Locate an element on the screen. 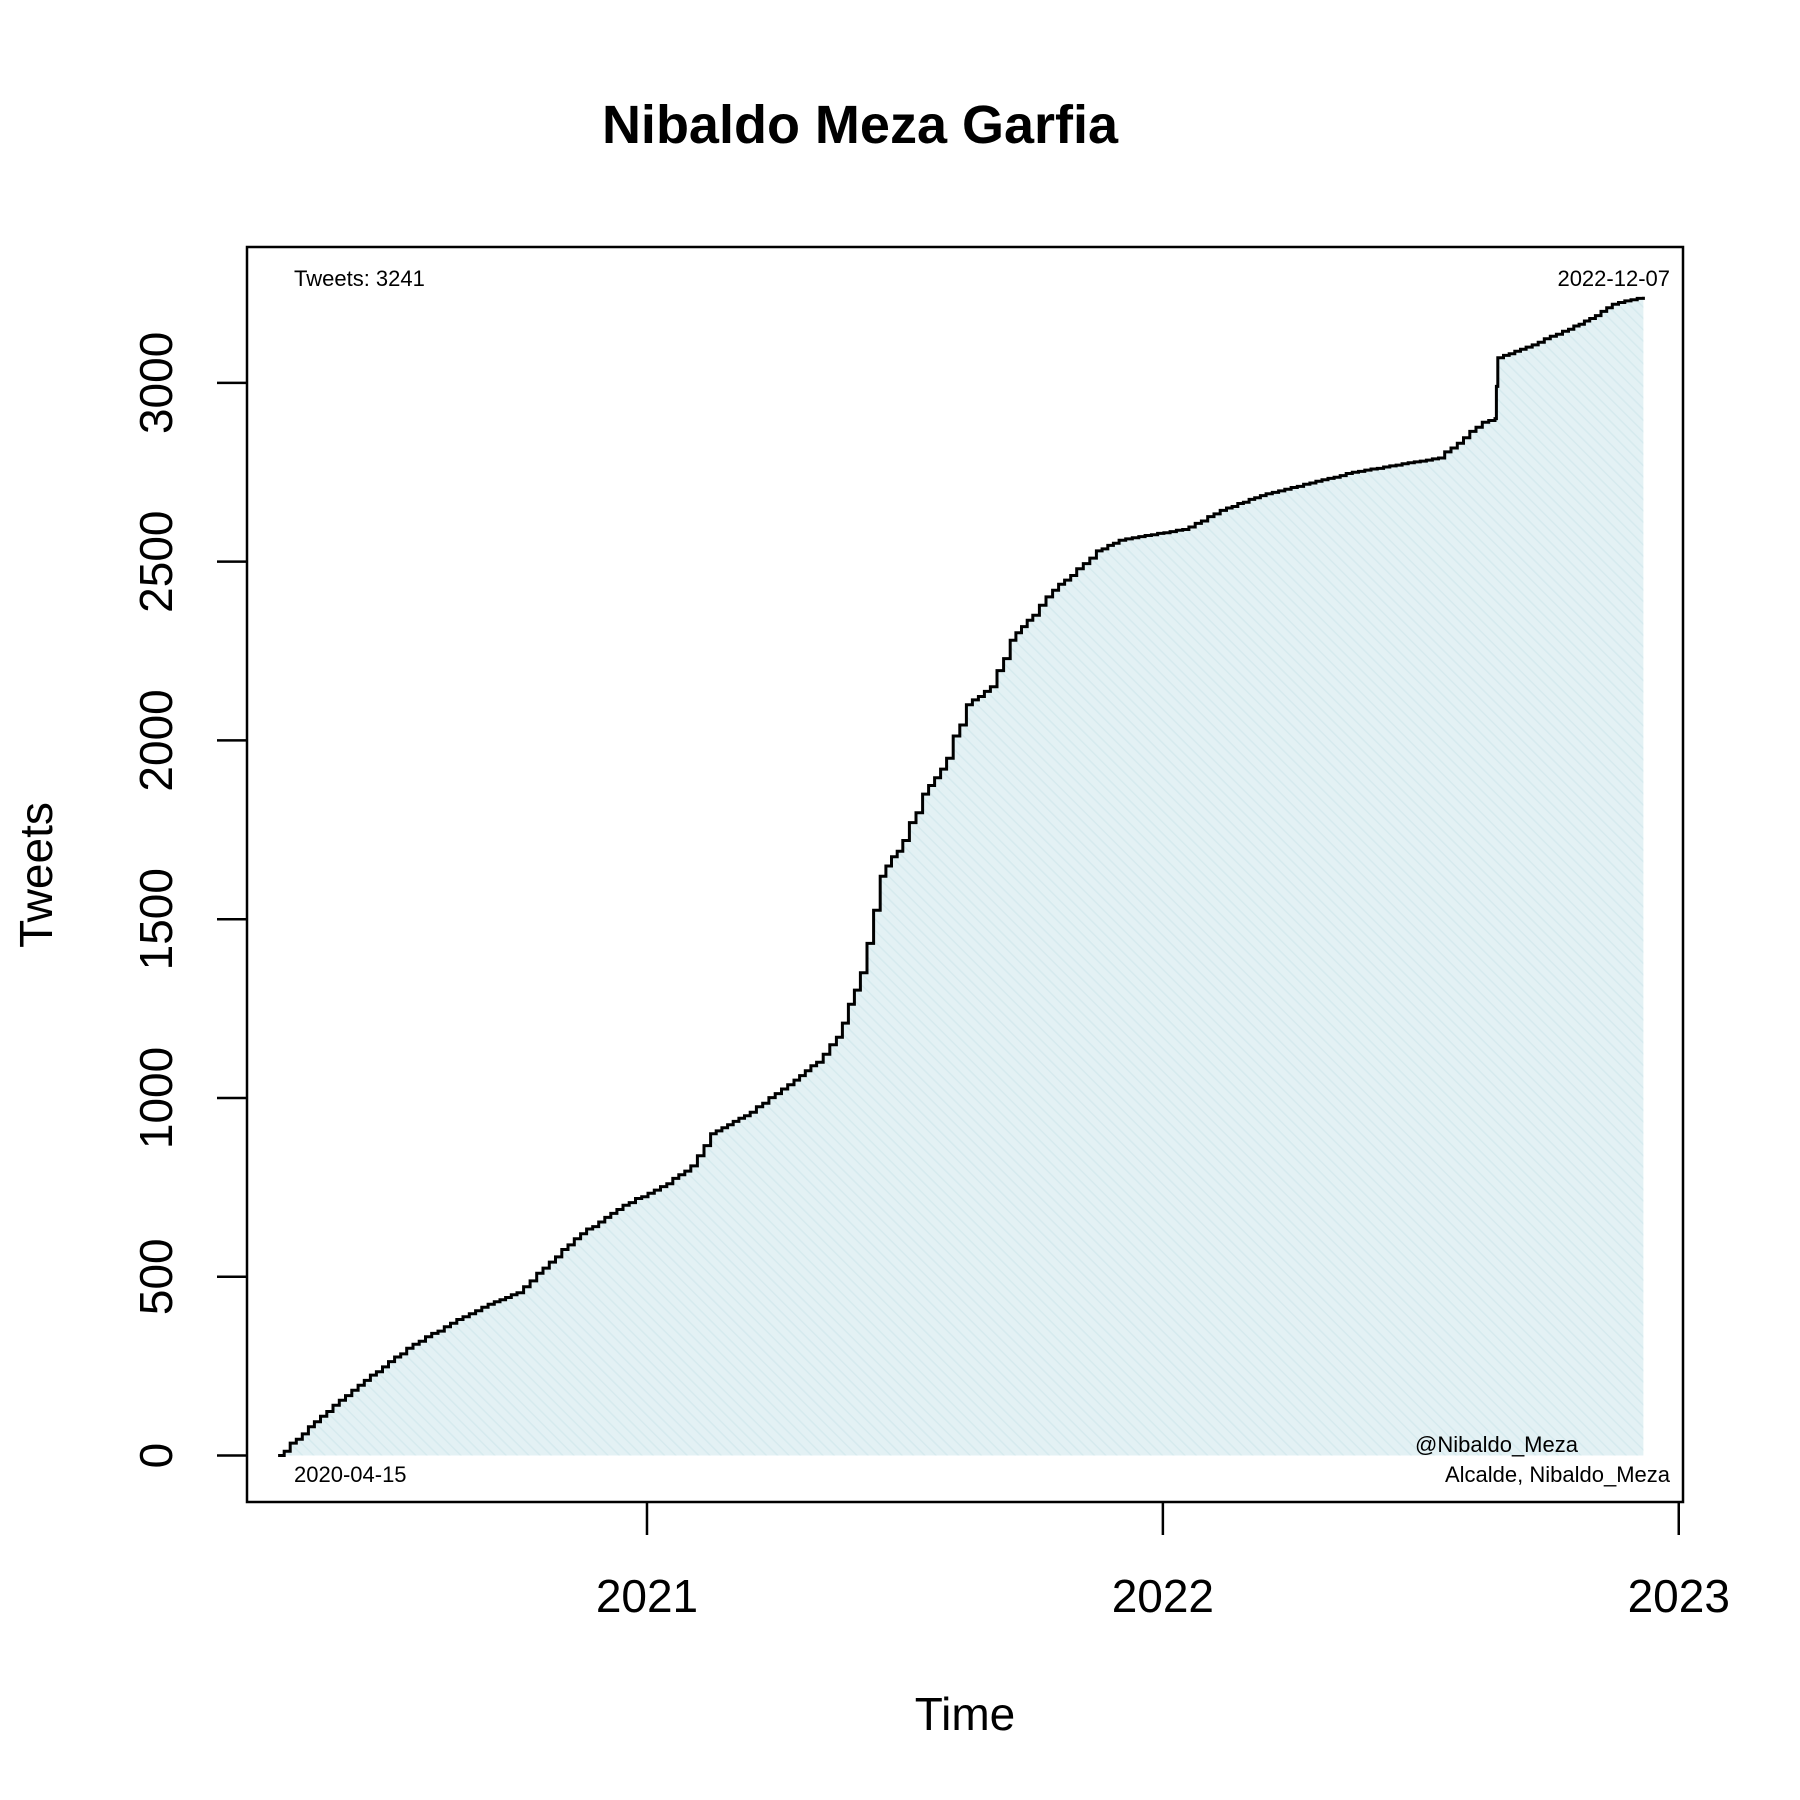 The width and height of the screenshot is (1800, 1800). x-axis-label: Time is located at coordinates (965, 1714).